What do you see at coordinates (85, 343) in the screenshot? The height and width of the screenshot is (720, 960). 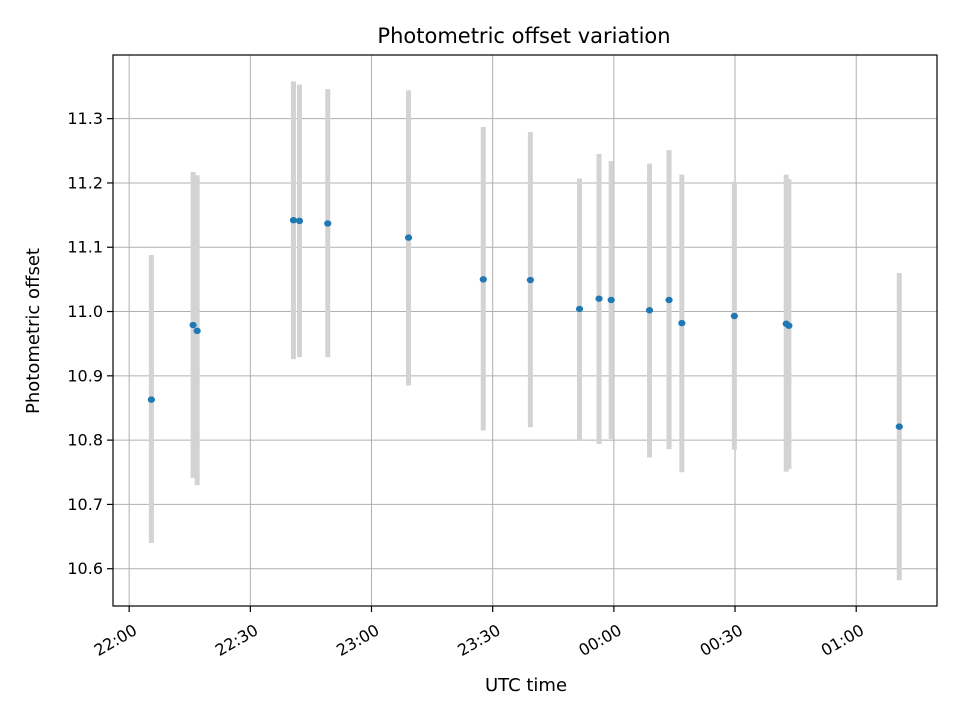 I see `y-tick-labels: 10.6 10.7 10.8 10.9 11.0 11.1 11.2 11.3` at bounding box center [85, 343].